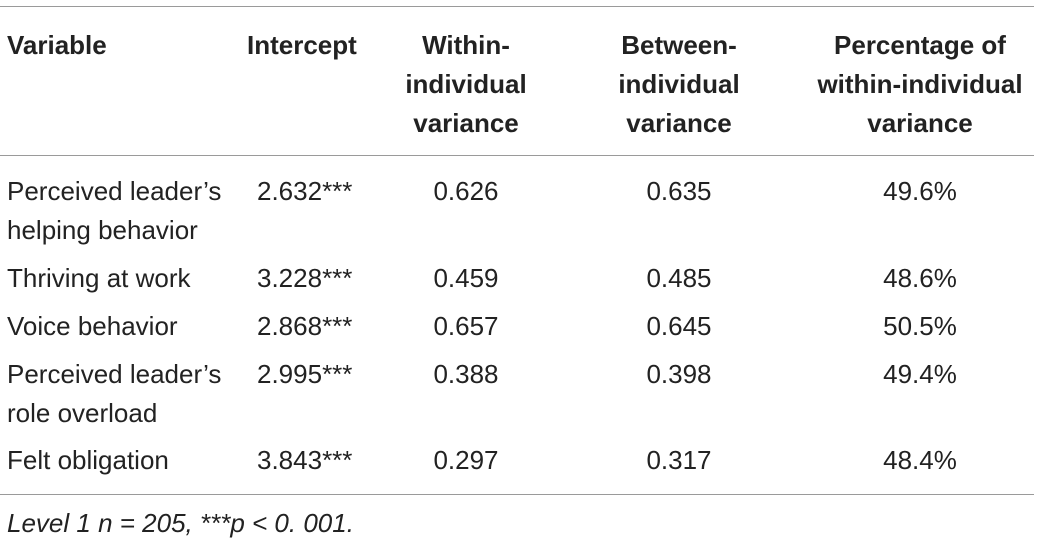  Describe the element at coordinates (679, 374) in the screenshot. I see `table-row-4-between: 0.398` at that location.